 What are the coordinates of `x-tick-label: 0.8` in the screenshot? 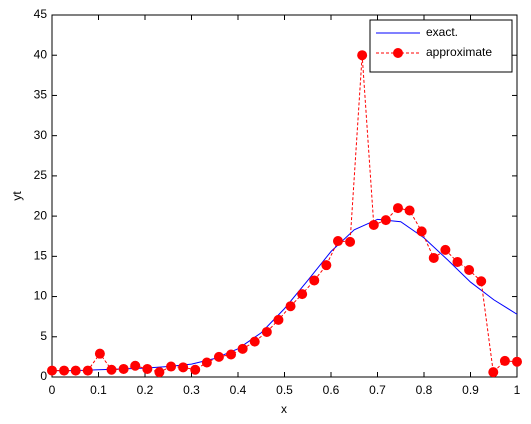 It's located at (424, 390).